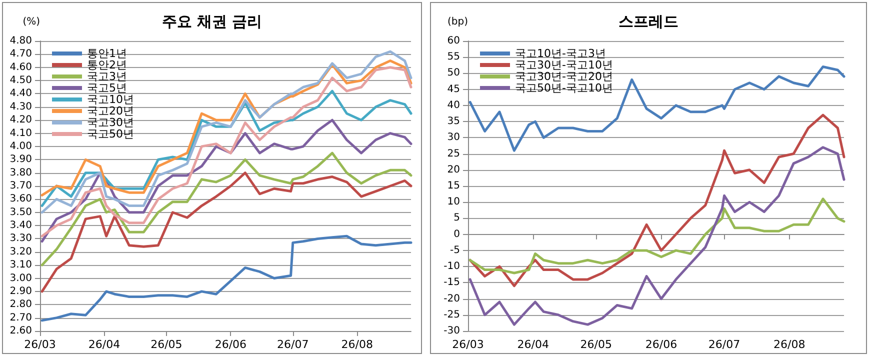  Describe the element at coordinates (107, 65) in the screenshot. I see `legend-label: 통안2년` at that location.